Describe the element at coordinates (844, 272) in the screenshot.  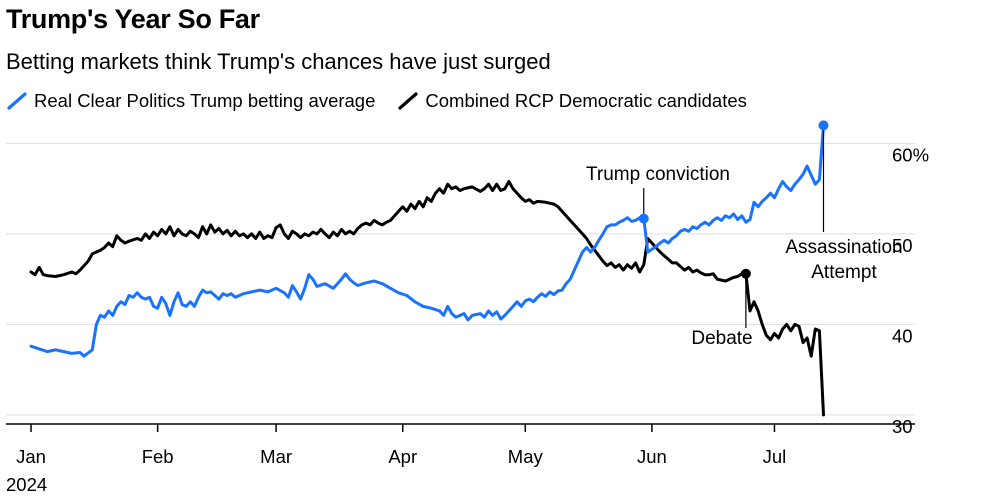
I see `annotation-label-attempt: Attempt` at that location.